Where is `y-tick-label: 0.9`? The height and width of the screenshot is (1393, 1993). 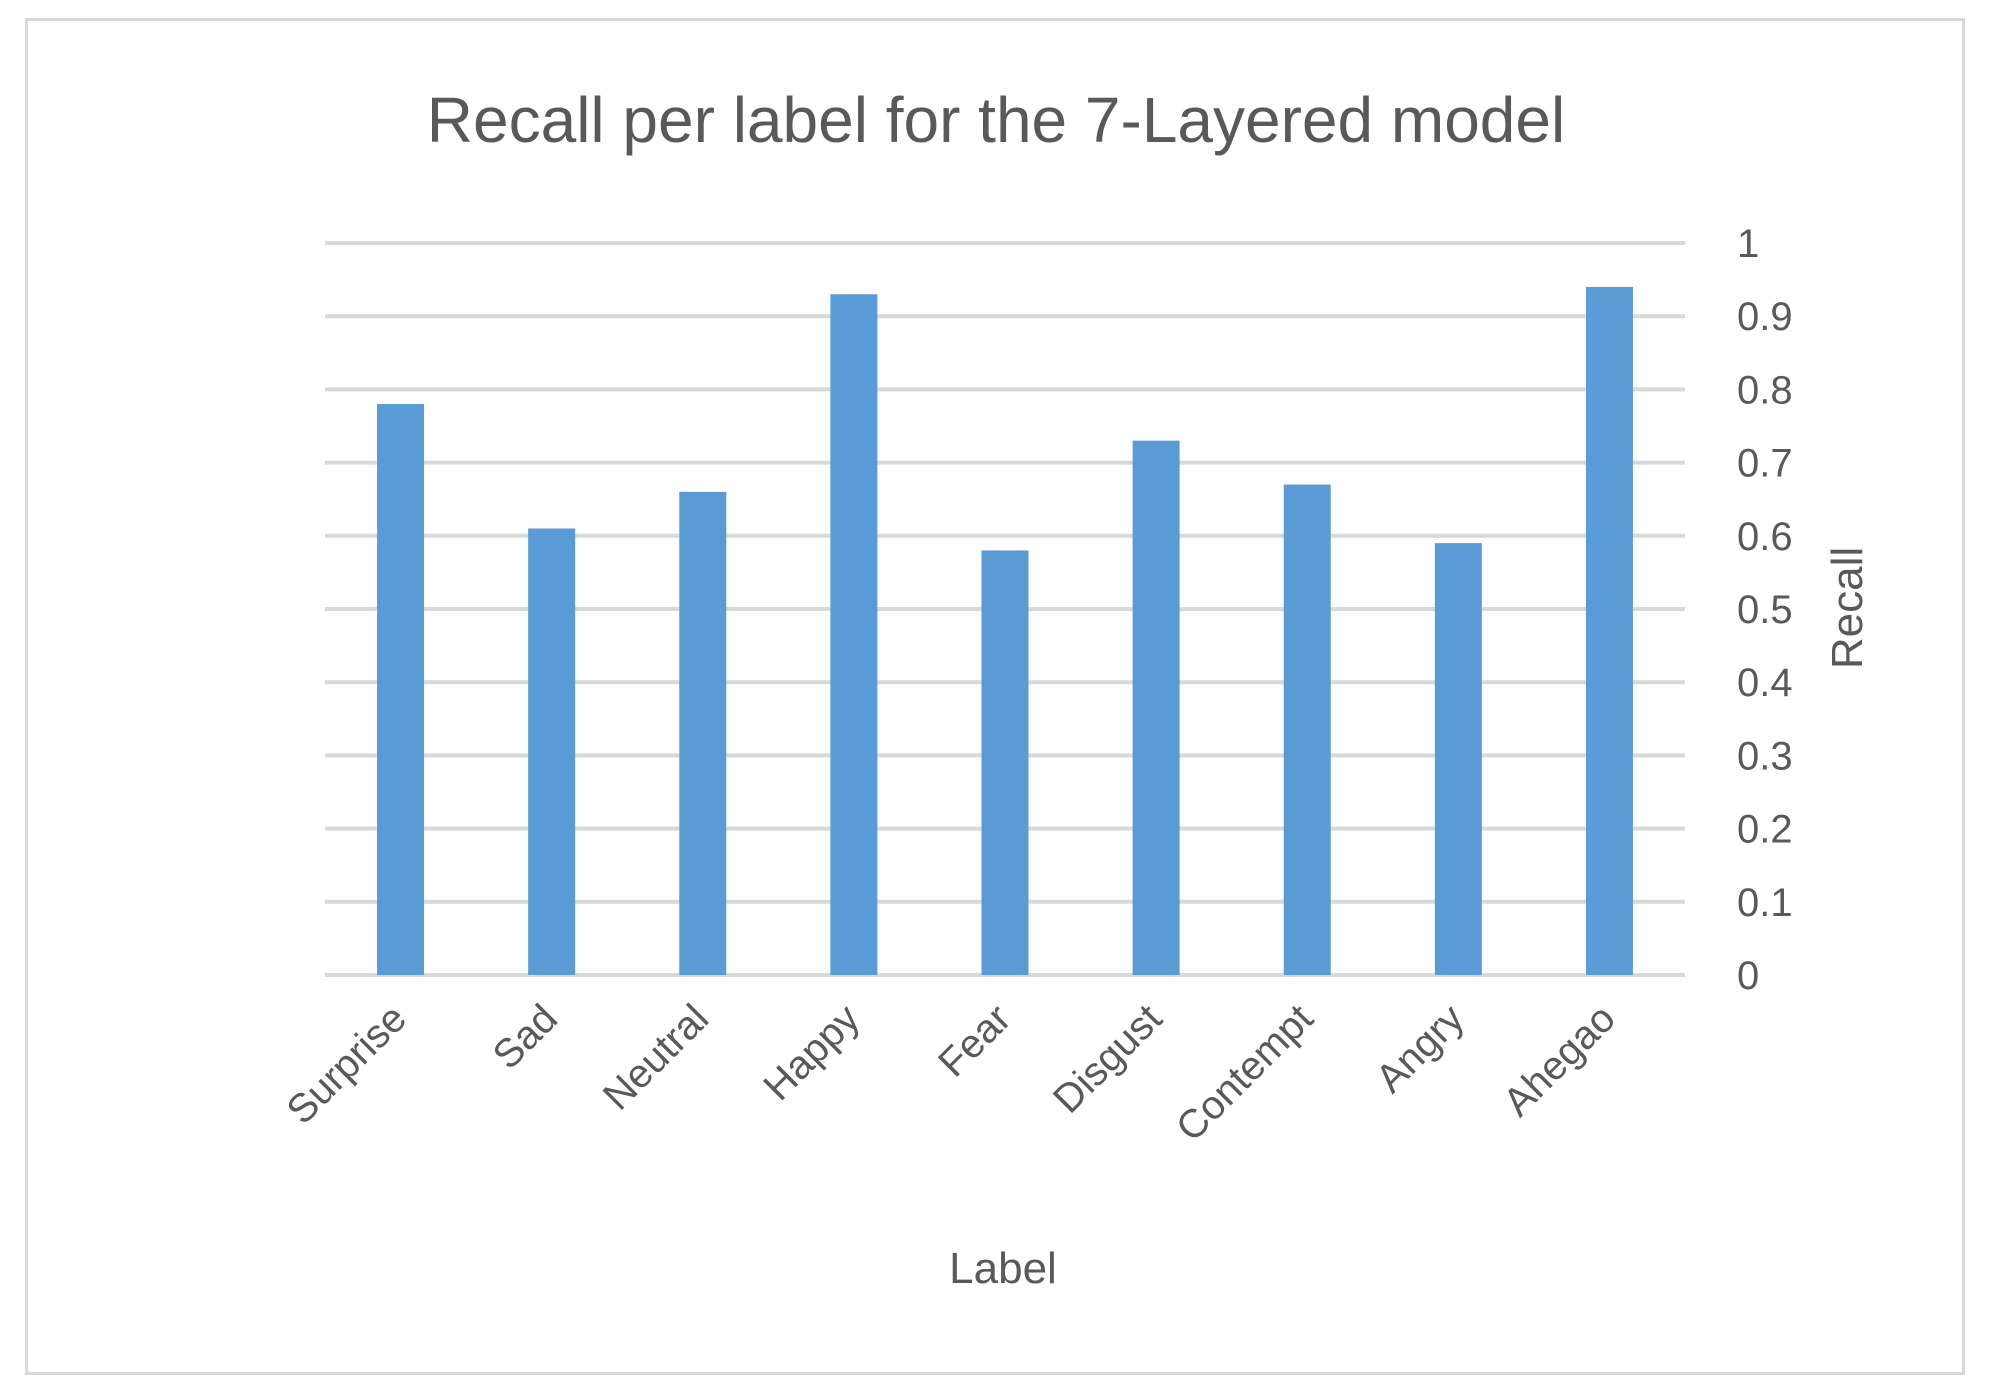 y-tick-label: 0.9 is located at coordinates (1765, 317).